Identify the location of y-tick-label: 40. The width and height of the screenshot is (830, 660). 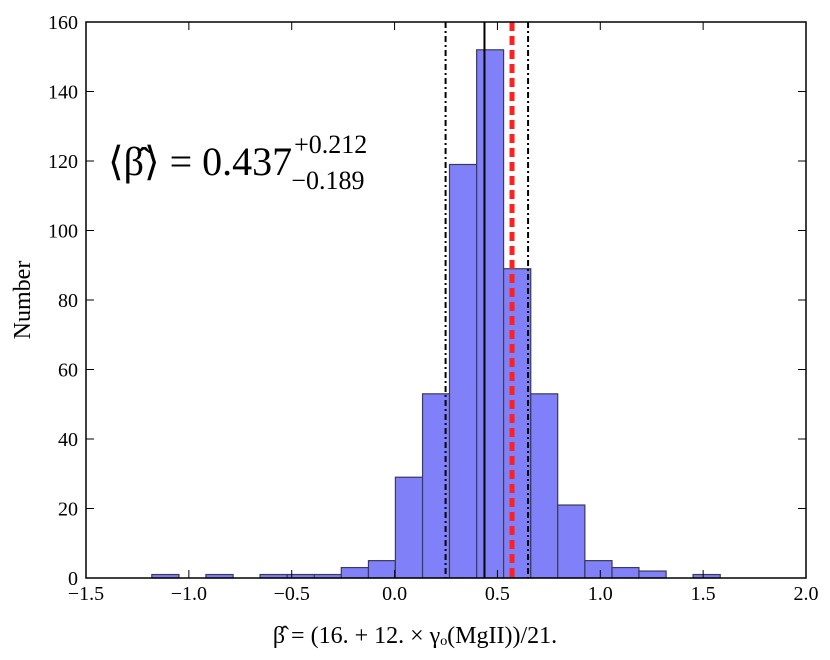
(68, 440).